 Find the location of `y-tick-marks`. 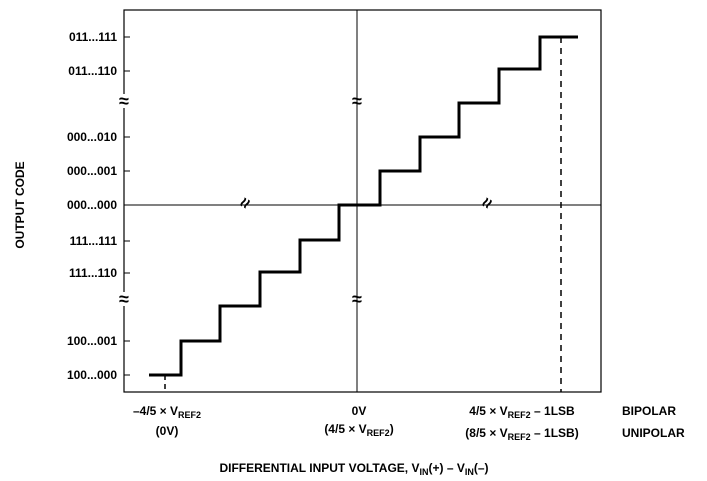

y-tick-marks is located at coordinates (127, 206).